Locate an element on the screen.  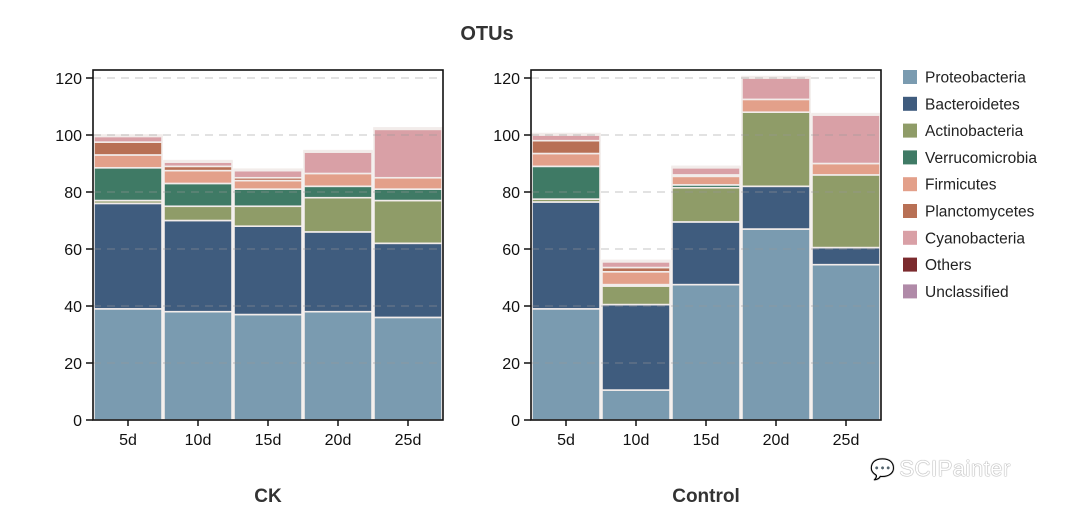
legend-swatch-others is located at coordinates (910, 264).